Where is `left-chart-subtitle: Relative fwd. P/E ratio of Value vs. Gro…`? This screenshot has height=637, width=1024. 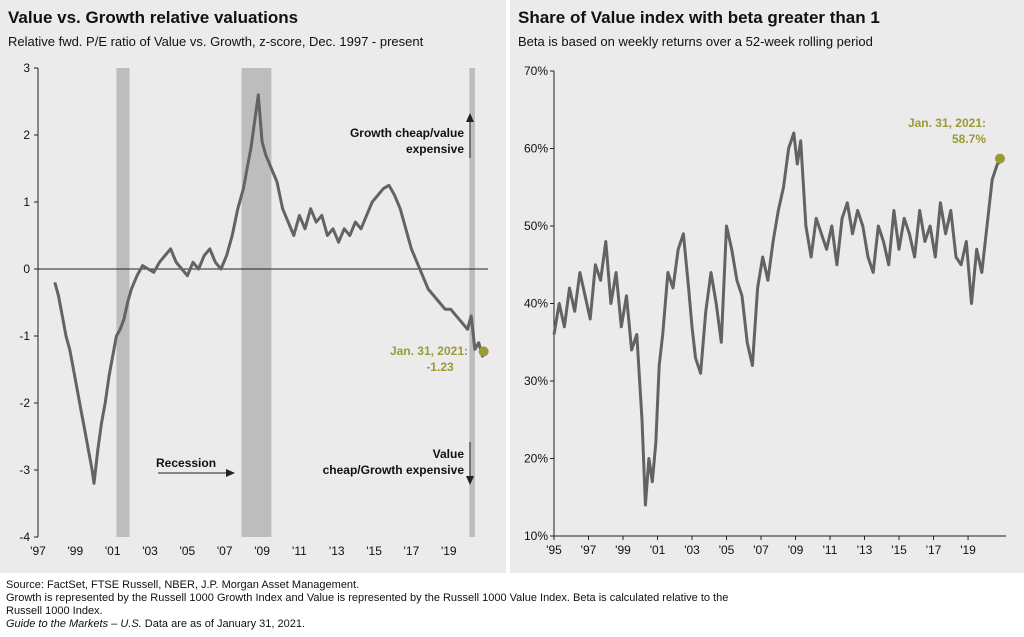
left-chart-subtitle: Relative fwd. P/E ratio of Value vs. Gro… is located at coordinates (216, 41).